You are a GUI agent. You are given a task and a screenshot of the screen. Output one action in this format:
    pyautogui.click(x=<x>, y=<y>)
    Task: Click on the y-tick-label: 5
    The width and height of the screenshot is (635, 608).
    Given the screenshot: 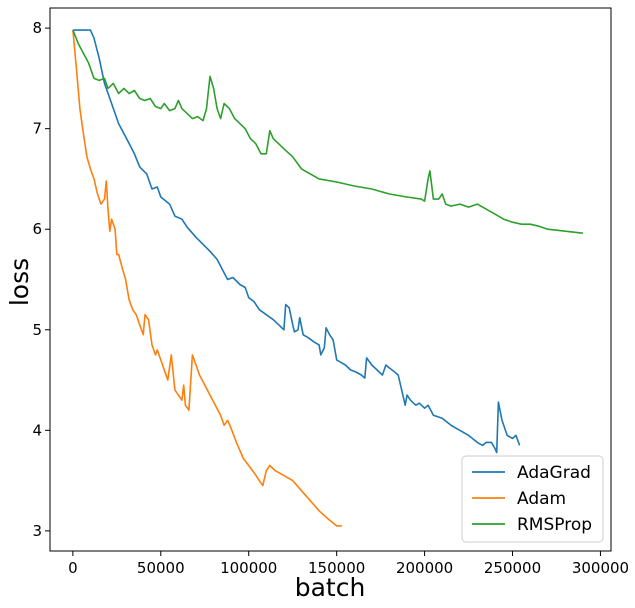 What is the action you would take?
    pyautogui.click(x=37, y=330)
    